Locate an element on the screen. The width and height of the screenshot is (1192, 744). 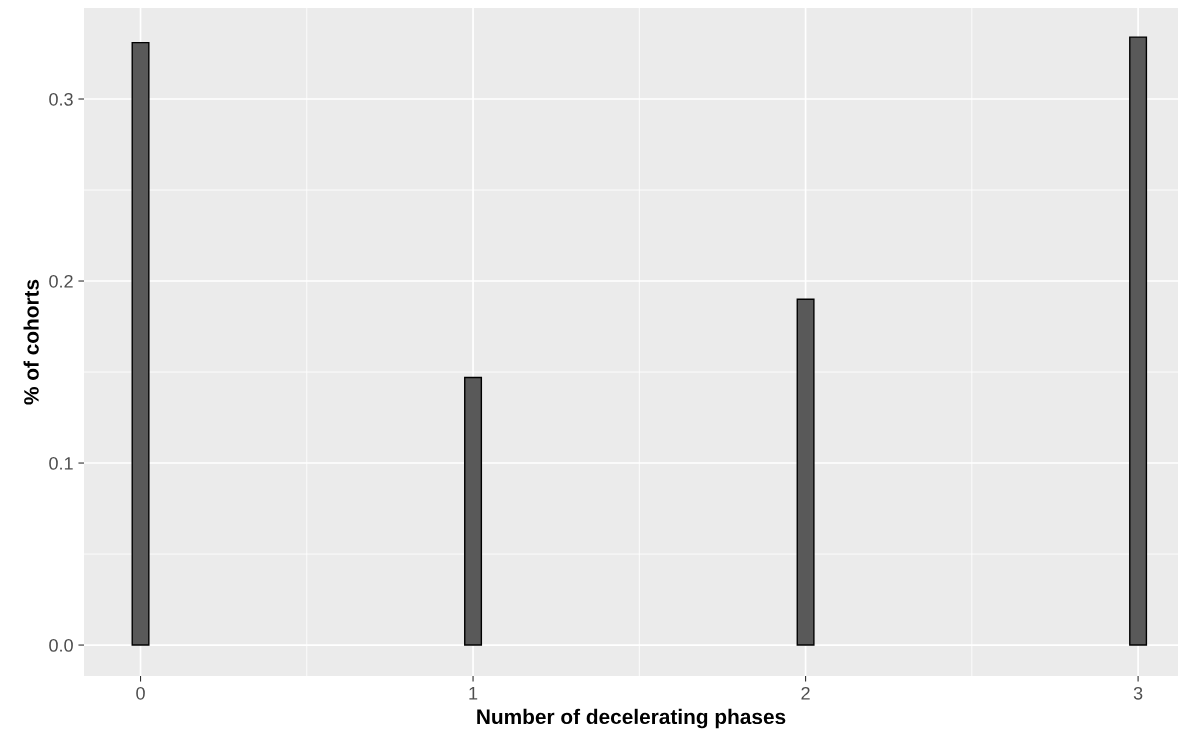
y-tick-label: 0.3 is located at coordinates (61, 99).